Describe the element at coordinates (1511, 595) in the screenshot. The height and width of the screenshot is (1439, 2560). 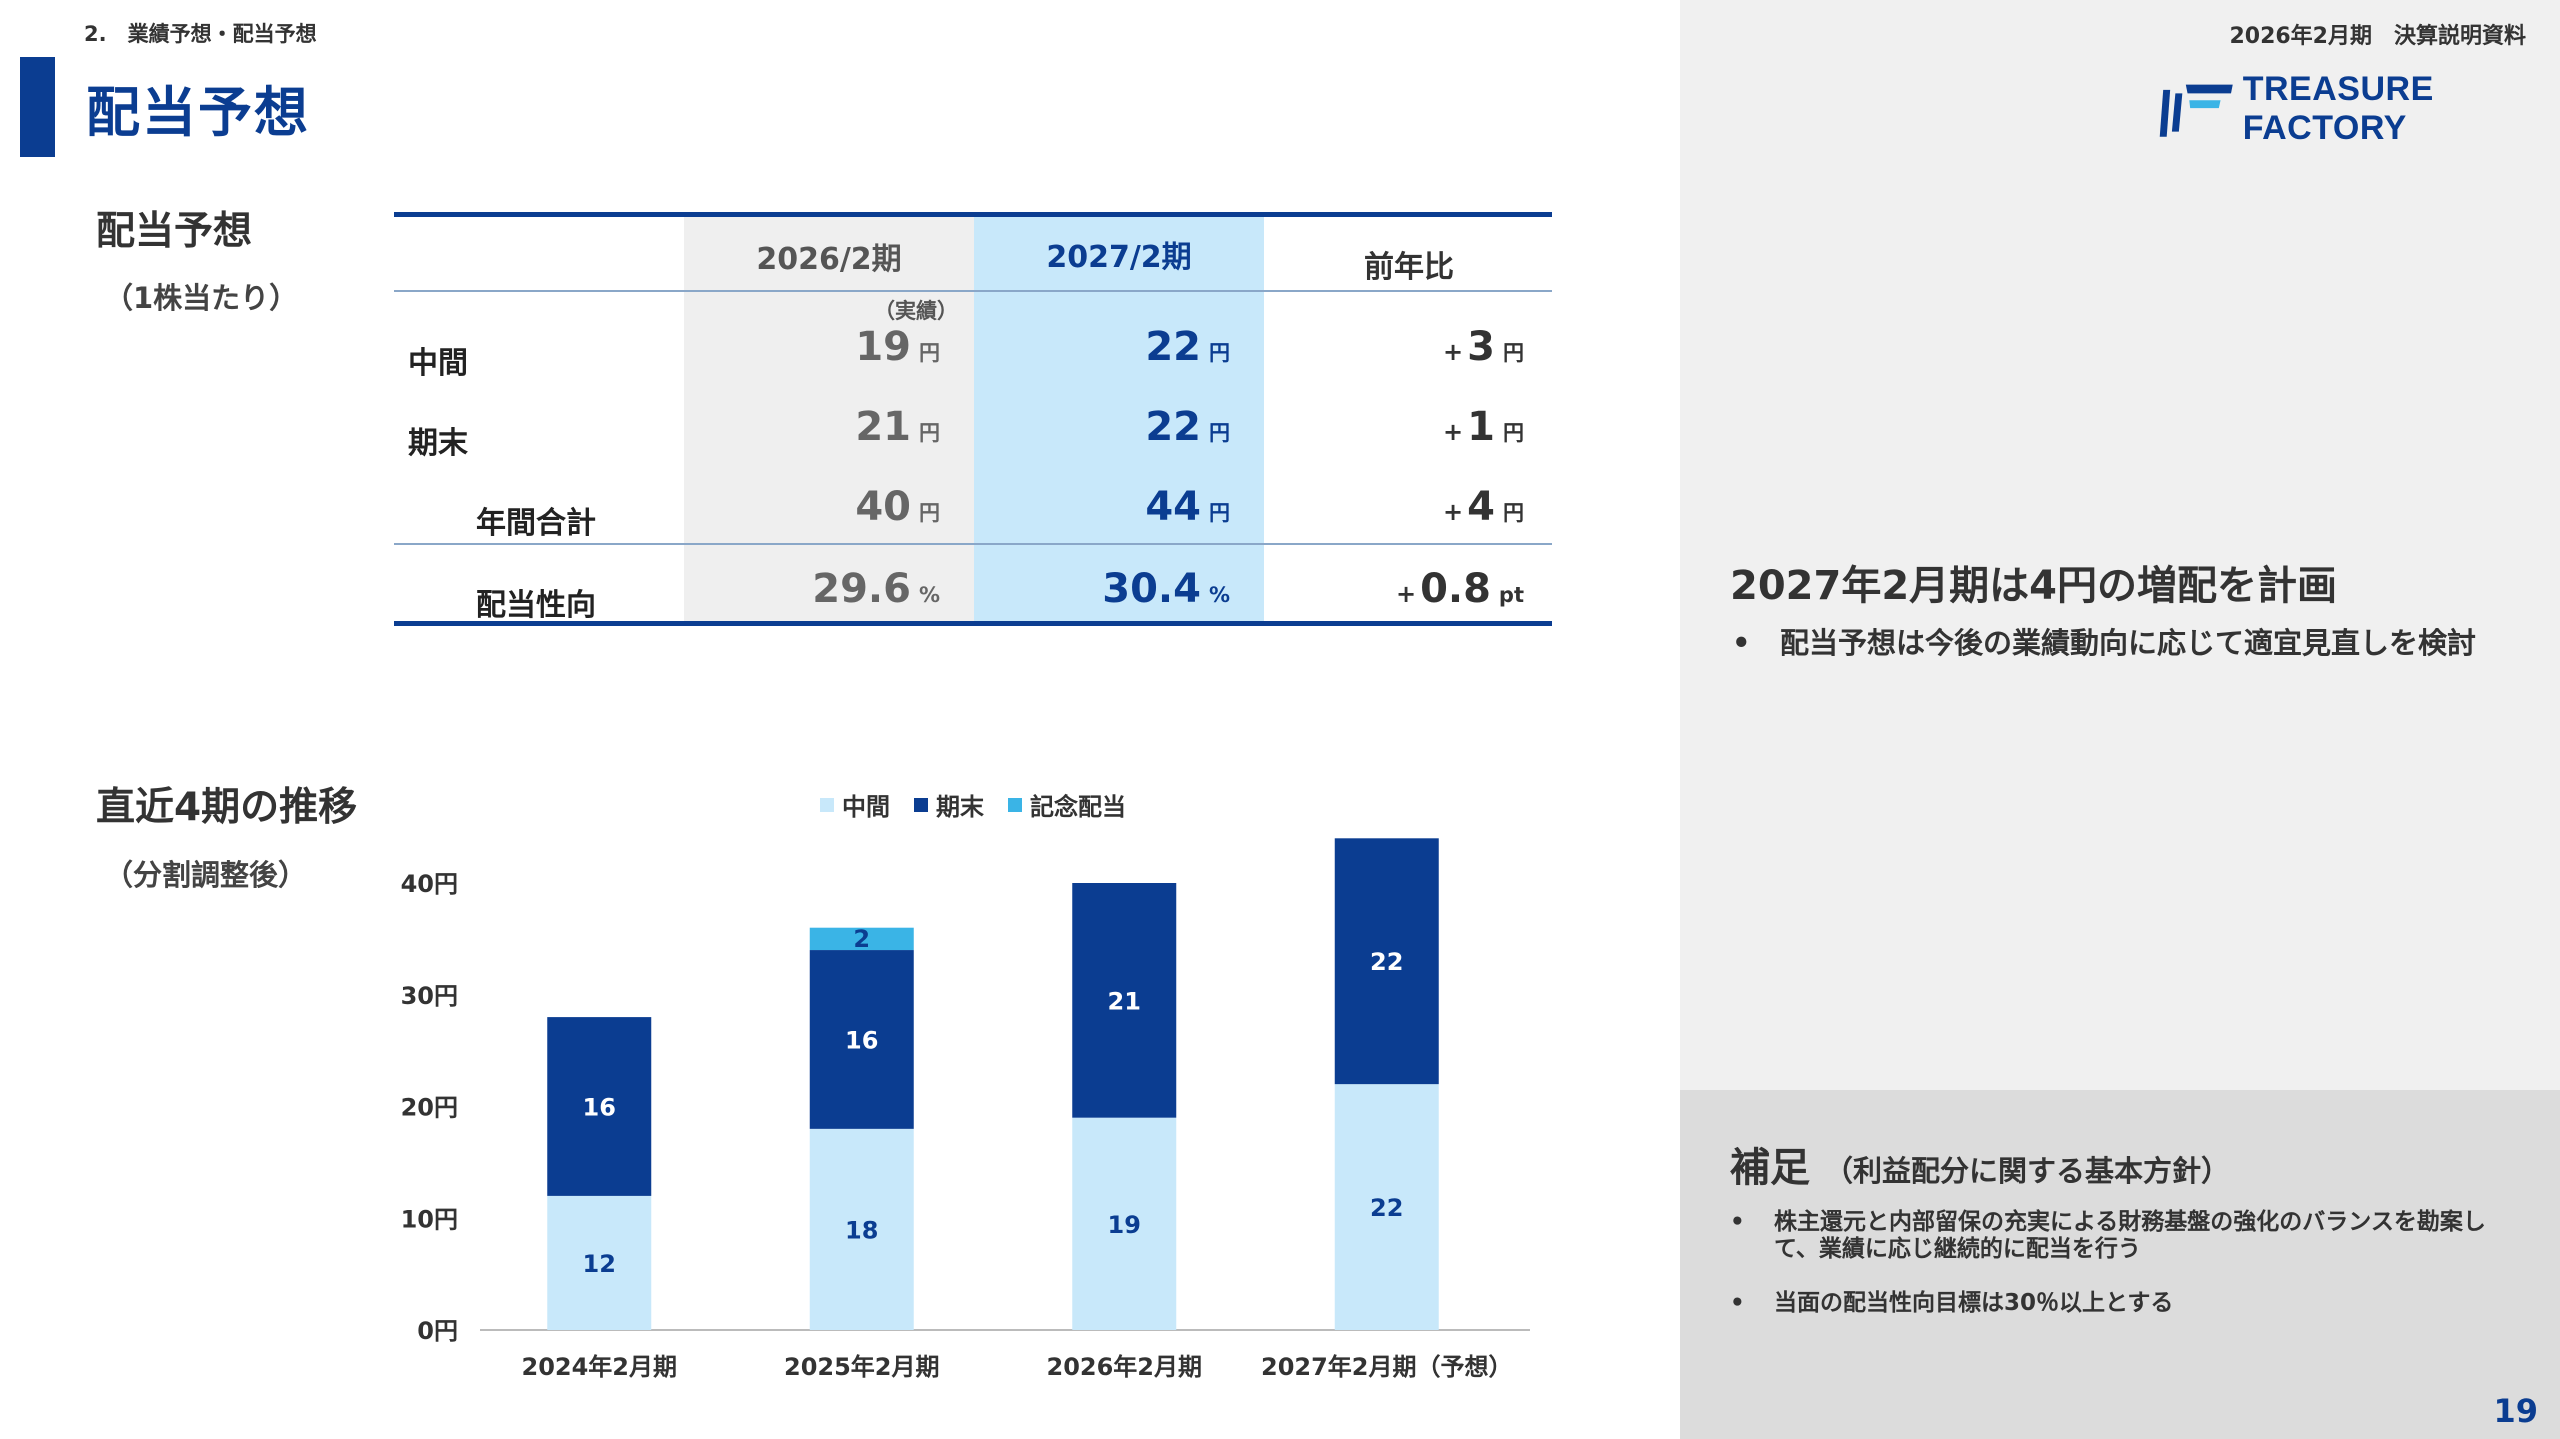
I see `cell-unit: pt` at that location.